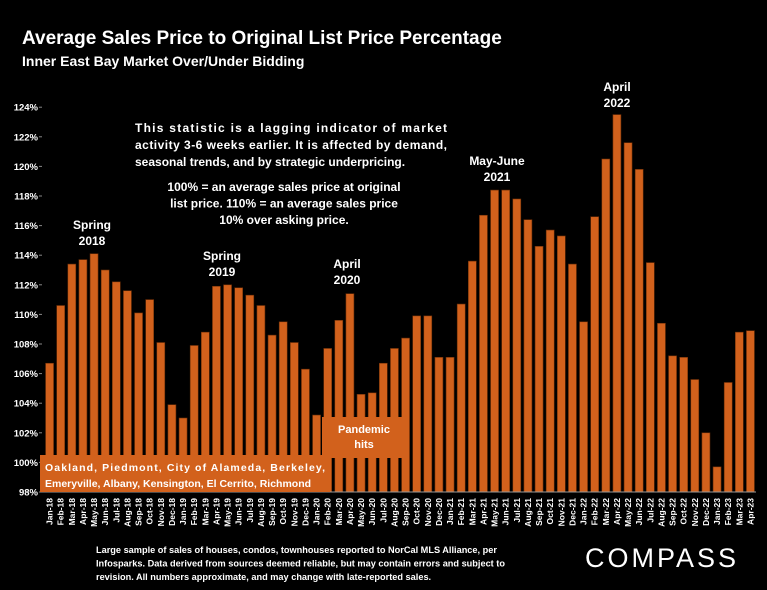 The height and width of the screenshot is (590, 767). What do you see at coordinates (339, 512) in the screenshot?
I see `x-tick-label: Mar-20` at bounding box center [339, 512].